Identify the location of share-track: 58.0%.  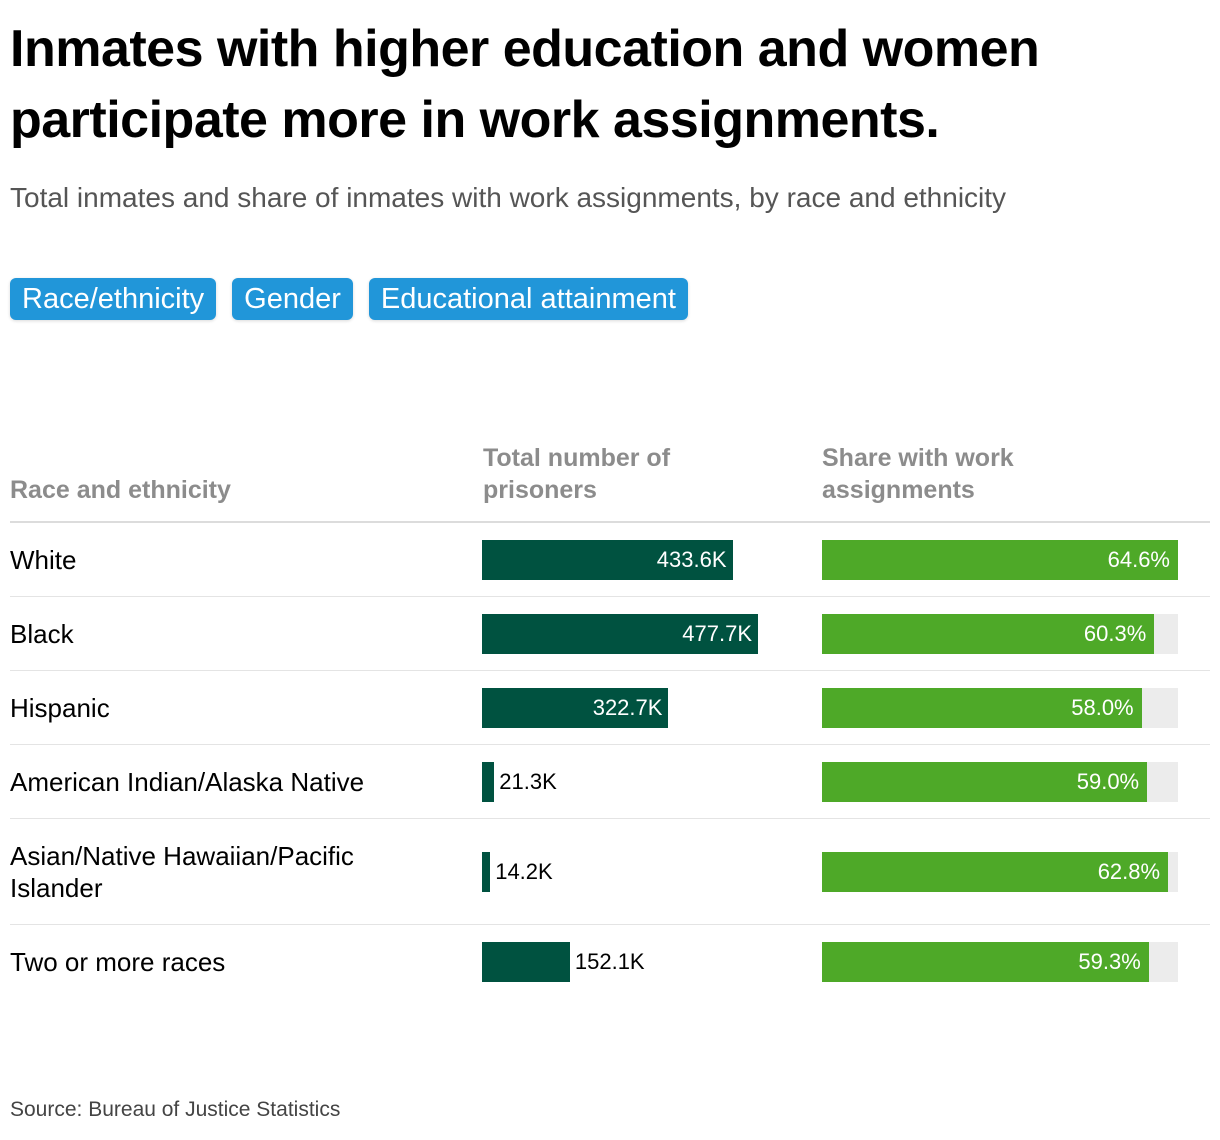
(1000, 708).